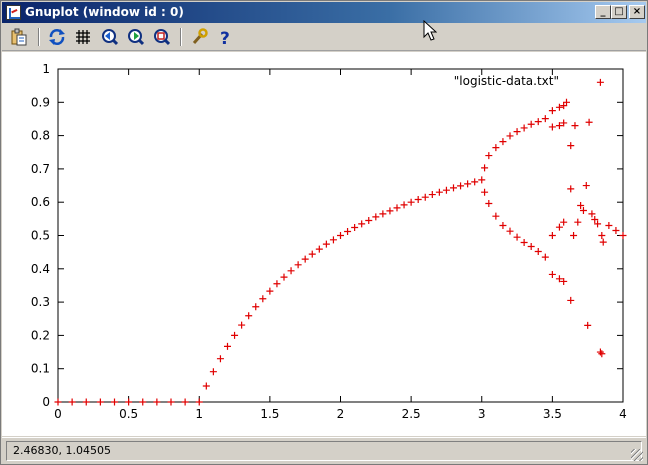 This screenshot has height=465, width=648. I want to click on copy-clipboard-icon, so click(19, 37).